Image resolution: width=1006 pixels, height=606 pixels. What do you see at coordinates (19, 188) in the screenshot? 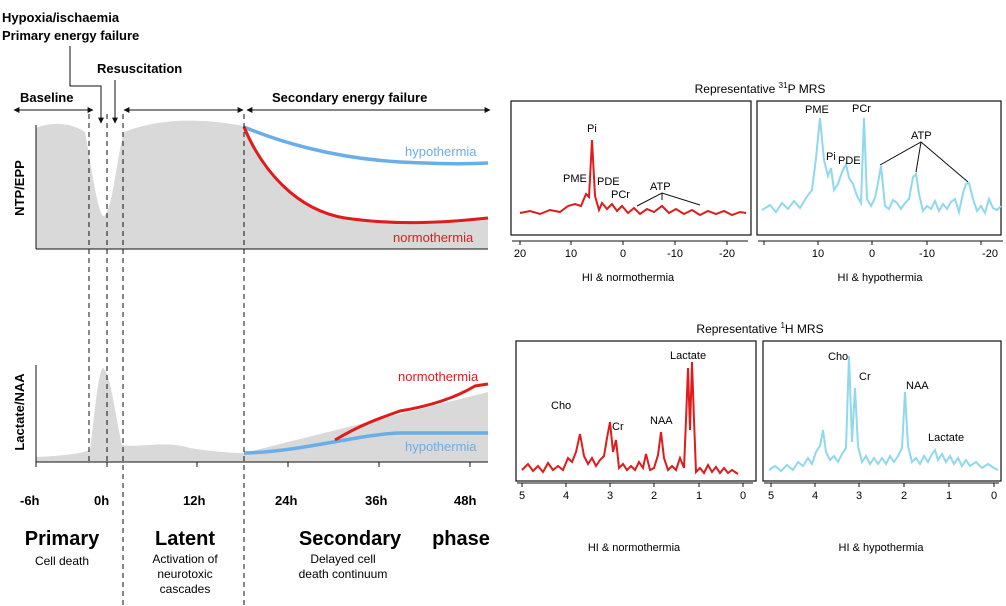
I see `upper-y-label: NTP/EPP` at bounding box center [19, 188].